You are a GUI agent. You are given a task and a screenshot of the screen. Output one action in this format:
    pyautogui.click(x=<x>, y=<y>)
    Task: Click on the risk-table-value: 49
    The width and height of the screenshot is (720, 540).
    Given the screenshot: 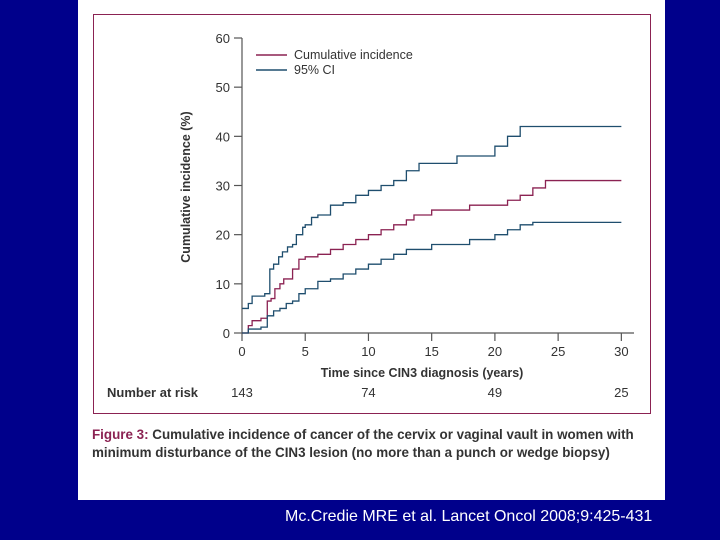 What is the action you would take?
    pyautogui.click(x=495, y=392)
    